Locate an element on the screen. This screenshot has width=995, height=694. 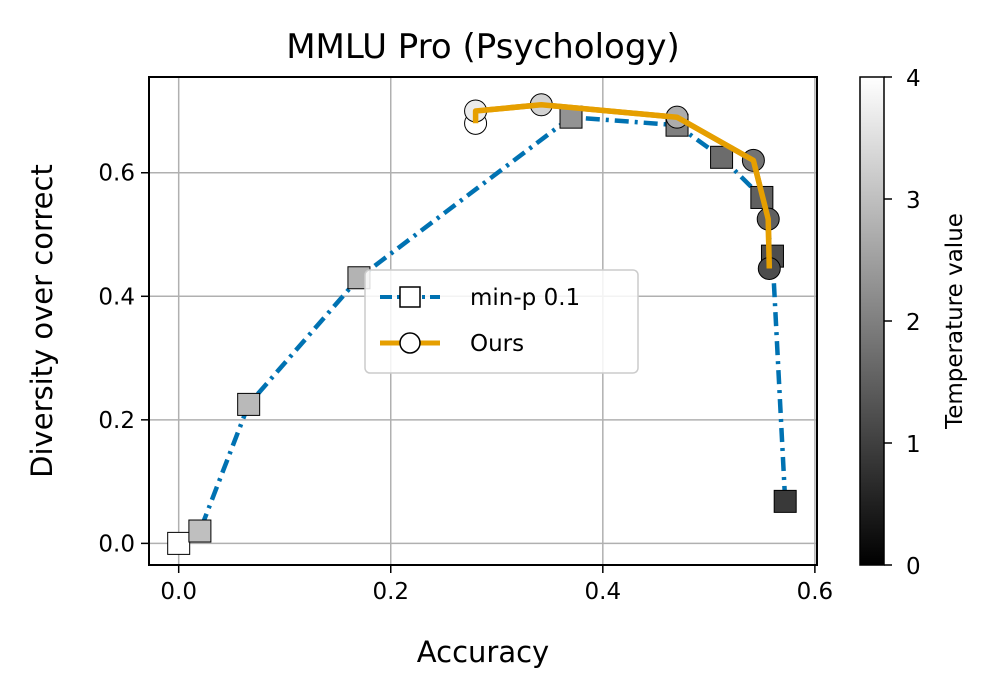
chart-title: MMLU Pro (Psychology) is located at coordinates (483, 47).